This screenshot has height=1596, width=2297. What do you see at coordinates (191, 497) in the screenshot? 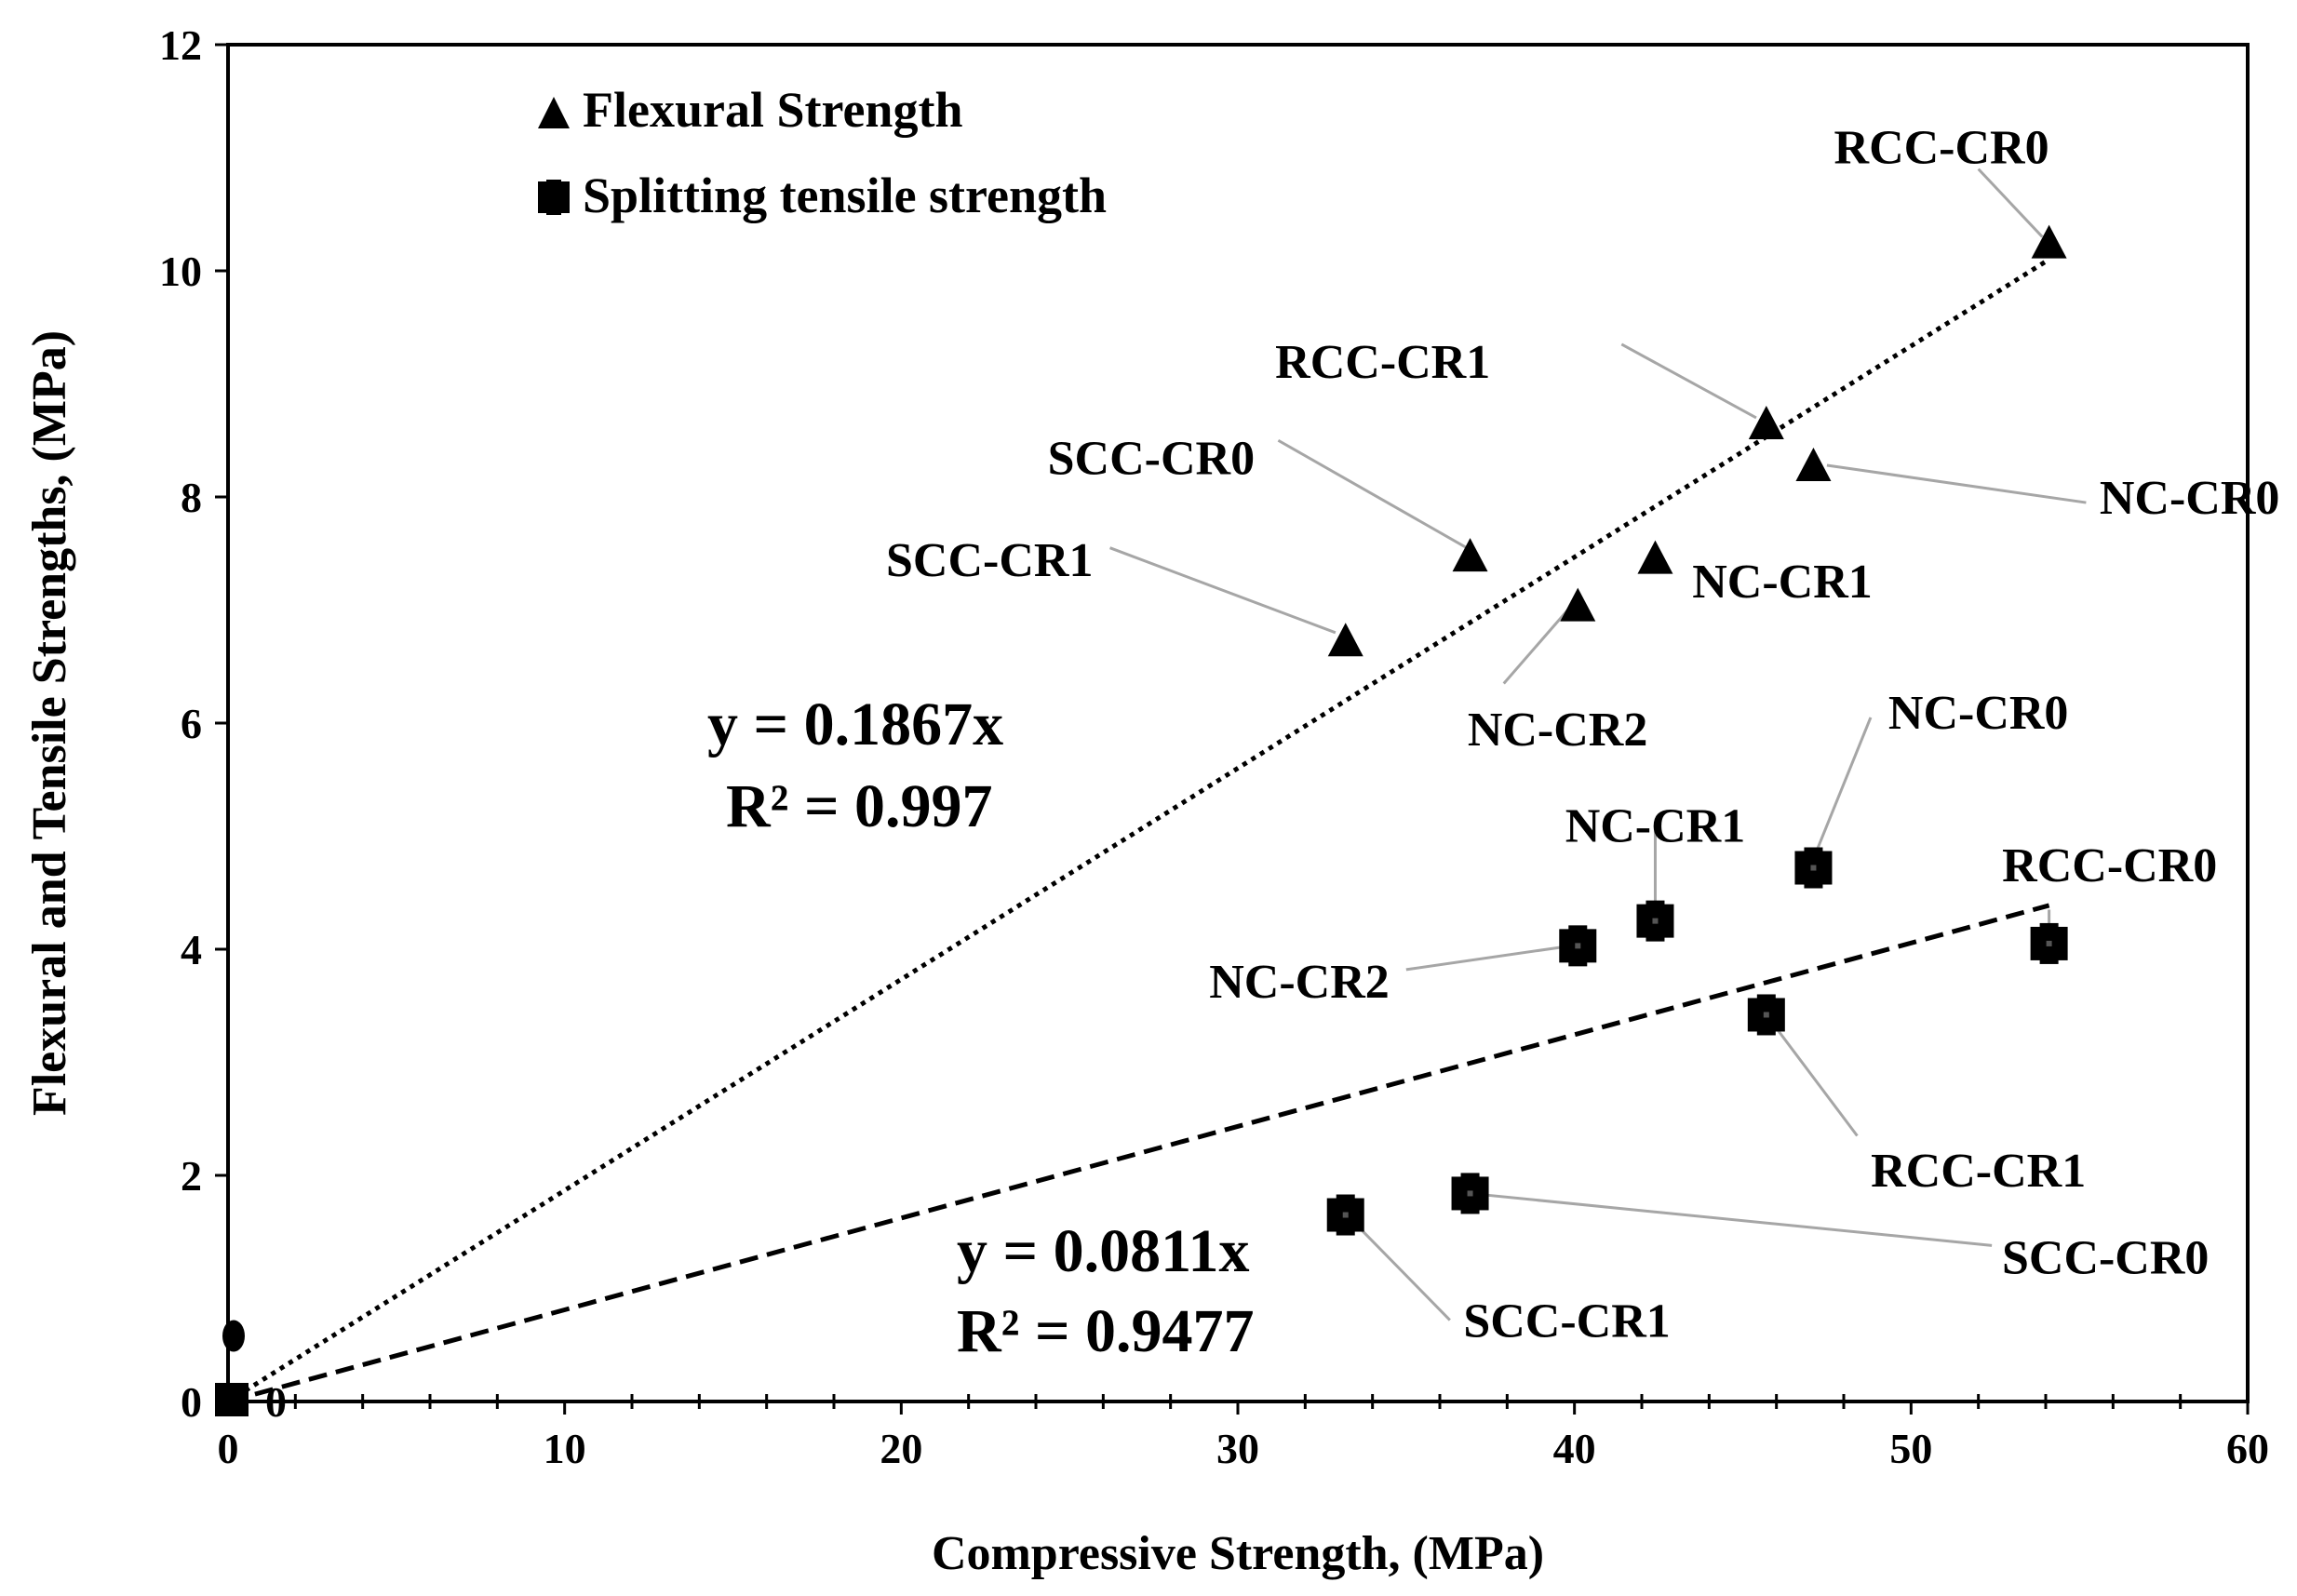
I see `y-tick-label: 8` at bounding box center [191, 497].